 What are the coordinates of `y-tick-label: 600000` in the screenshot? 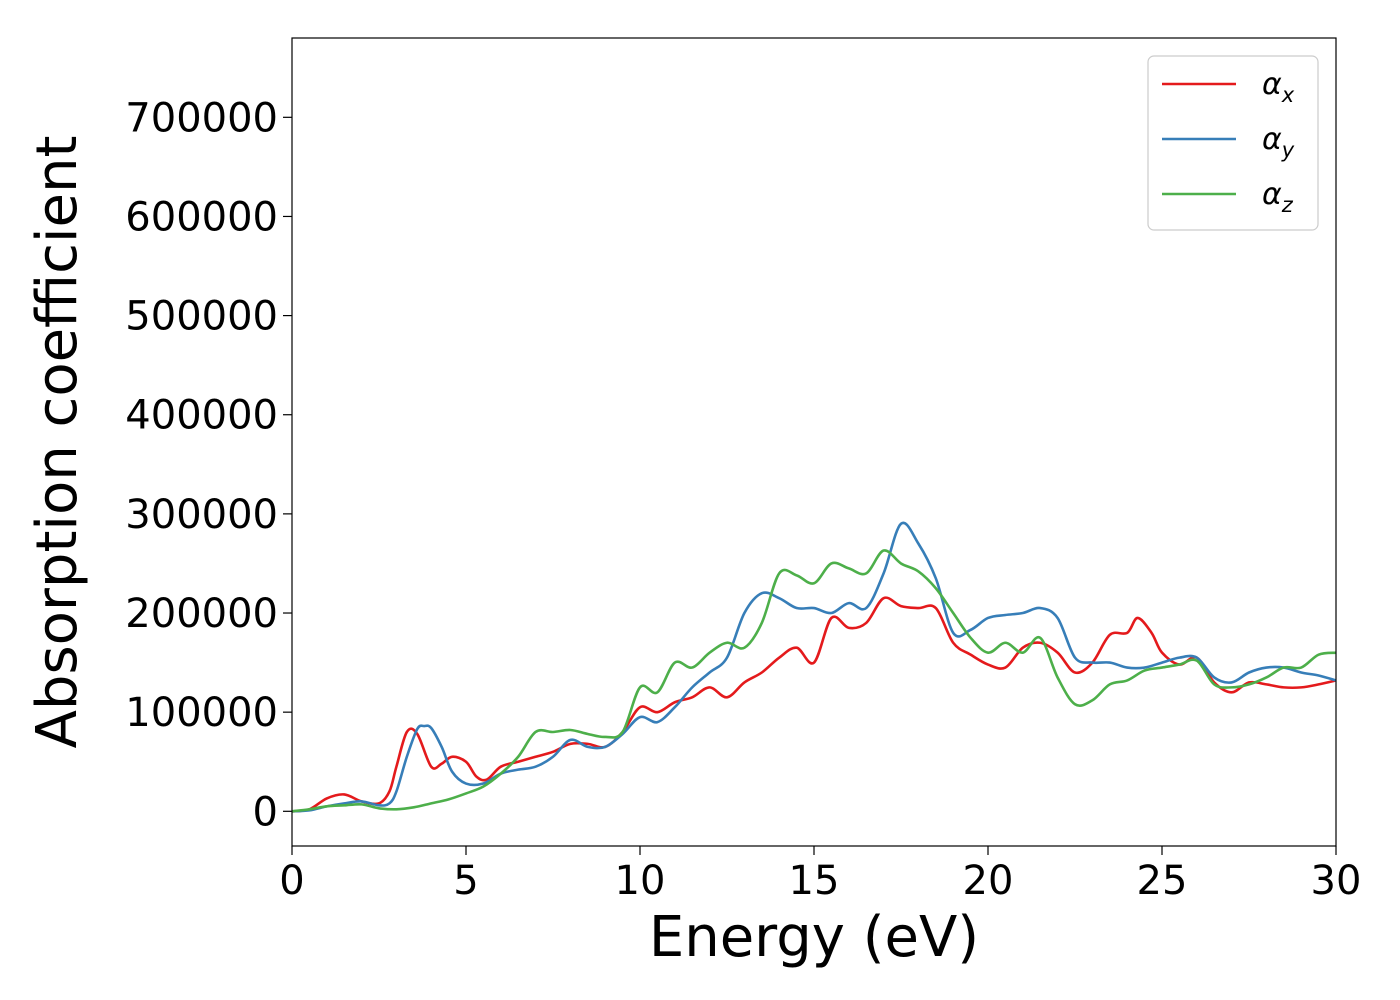 It's located at (201, 217).